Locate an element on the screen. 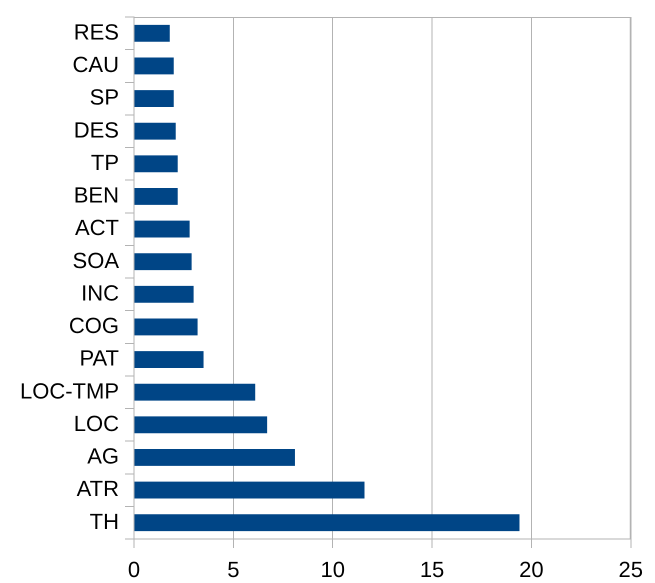 The image size is (655, 583). x-tick-label: 0 is located at coordinates (134, 569).